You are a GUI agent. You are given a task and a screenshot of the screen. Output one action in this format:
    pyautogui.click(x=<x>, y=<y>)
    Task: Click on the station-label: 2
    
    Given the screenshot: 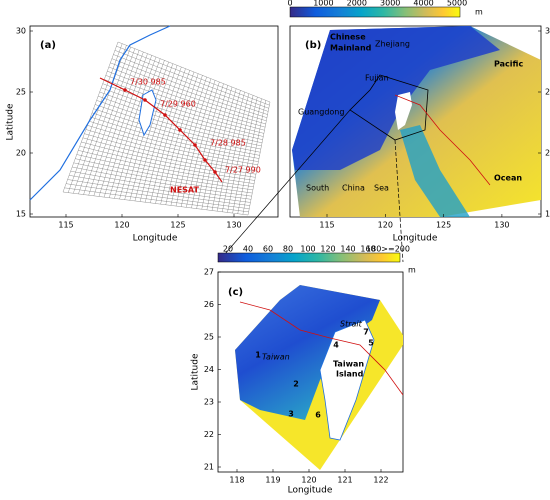 What is the action you would take?
    pyautogui.click(x=296, y=384)
    